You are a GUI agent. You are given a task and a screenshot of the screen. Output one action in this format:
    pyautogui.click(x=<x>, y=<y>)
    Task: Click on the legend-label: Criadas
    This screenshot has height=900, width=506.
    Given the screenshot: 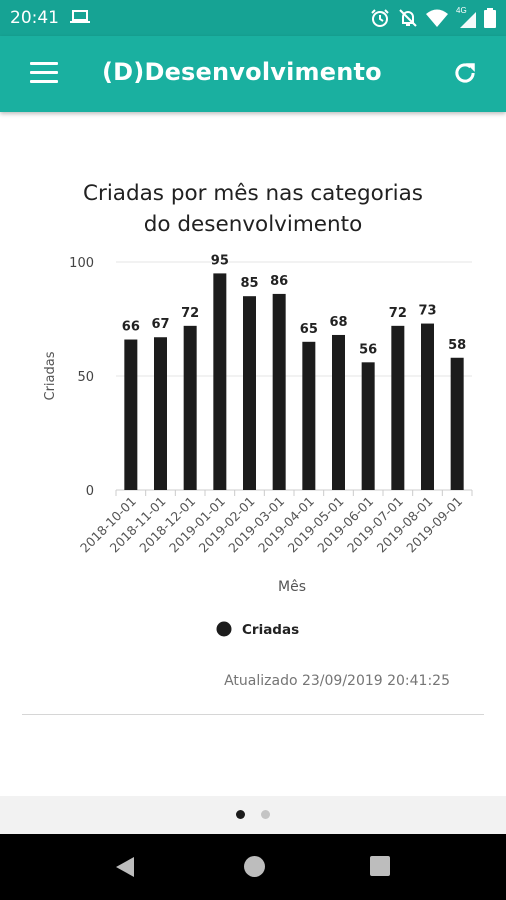 What is the action you would take?
    pyautogui.click(x=270, y=630)
    